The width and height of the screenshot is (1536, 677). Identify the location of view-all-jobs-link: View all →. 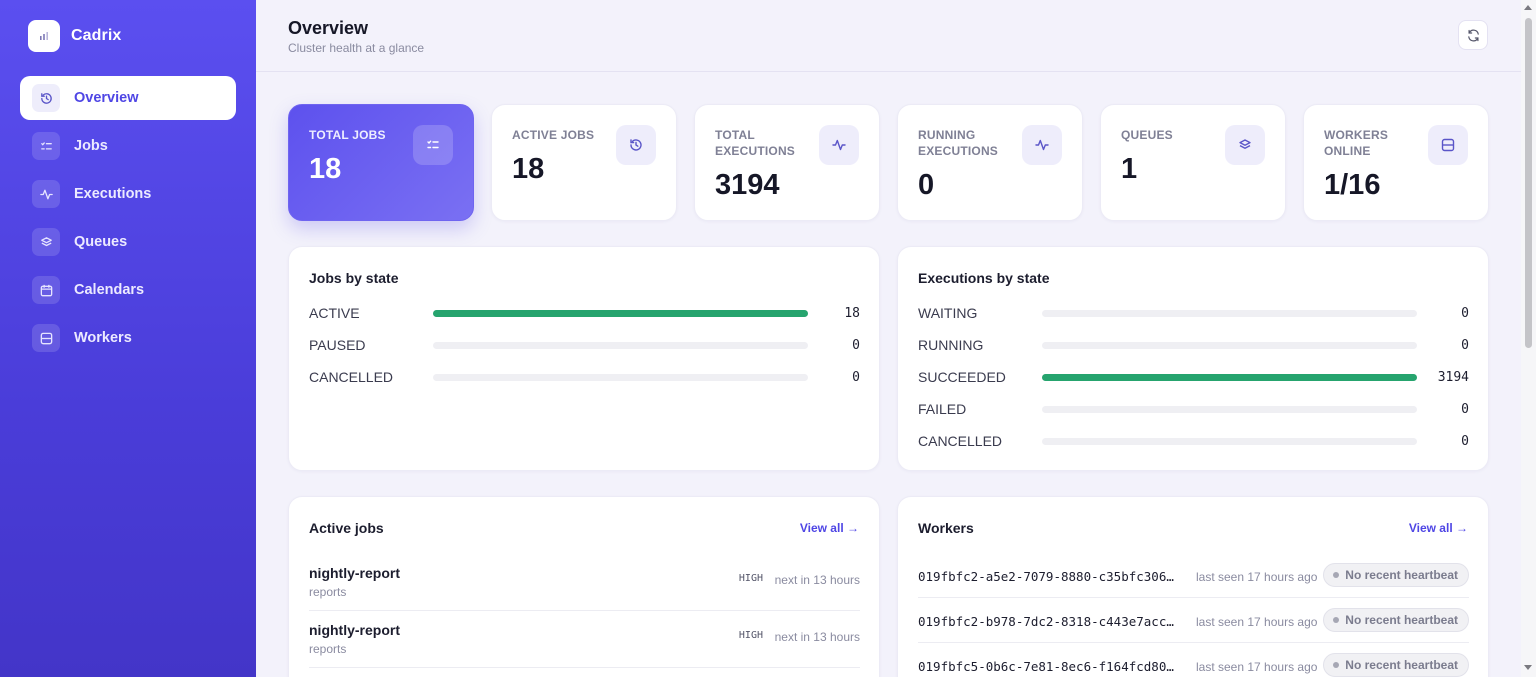
(829, 528).